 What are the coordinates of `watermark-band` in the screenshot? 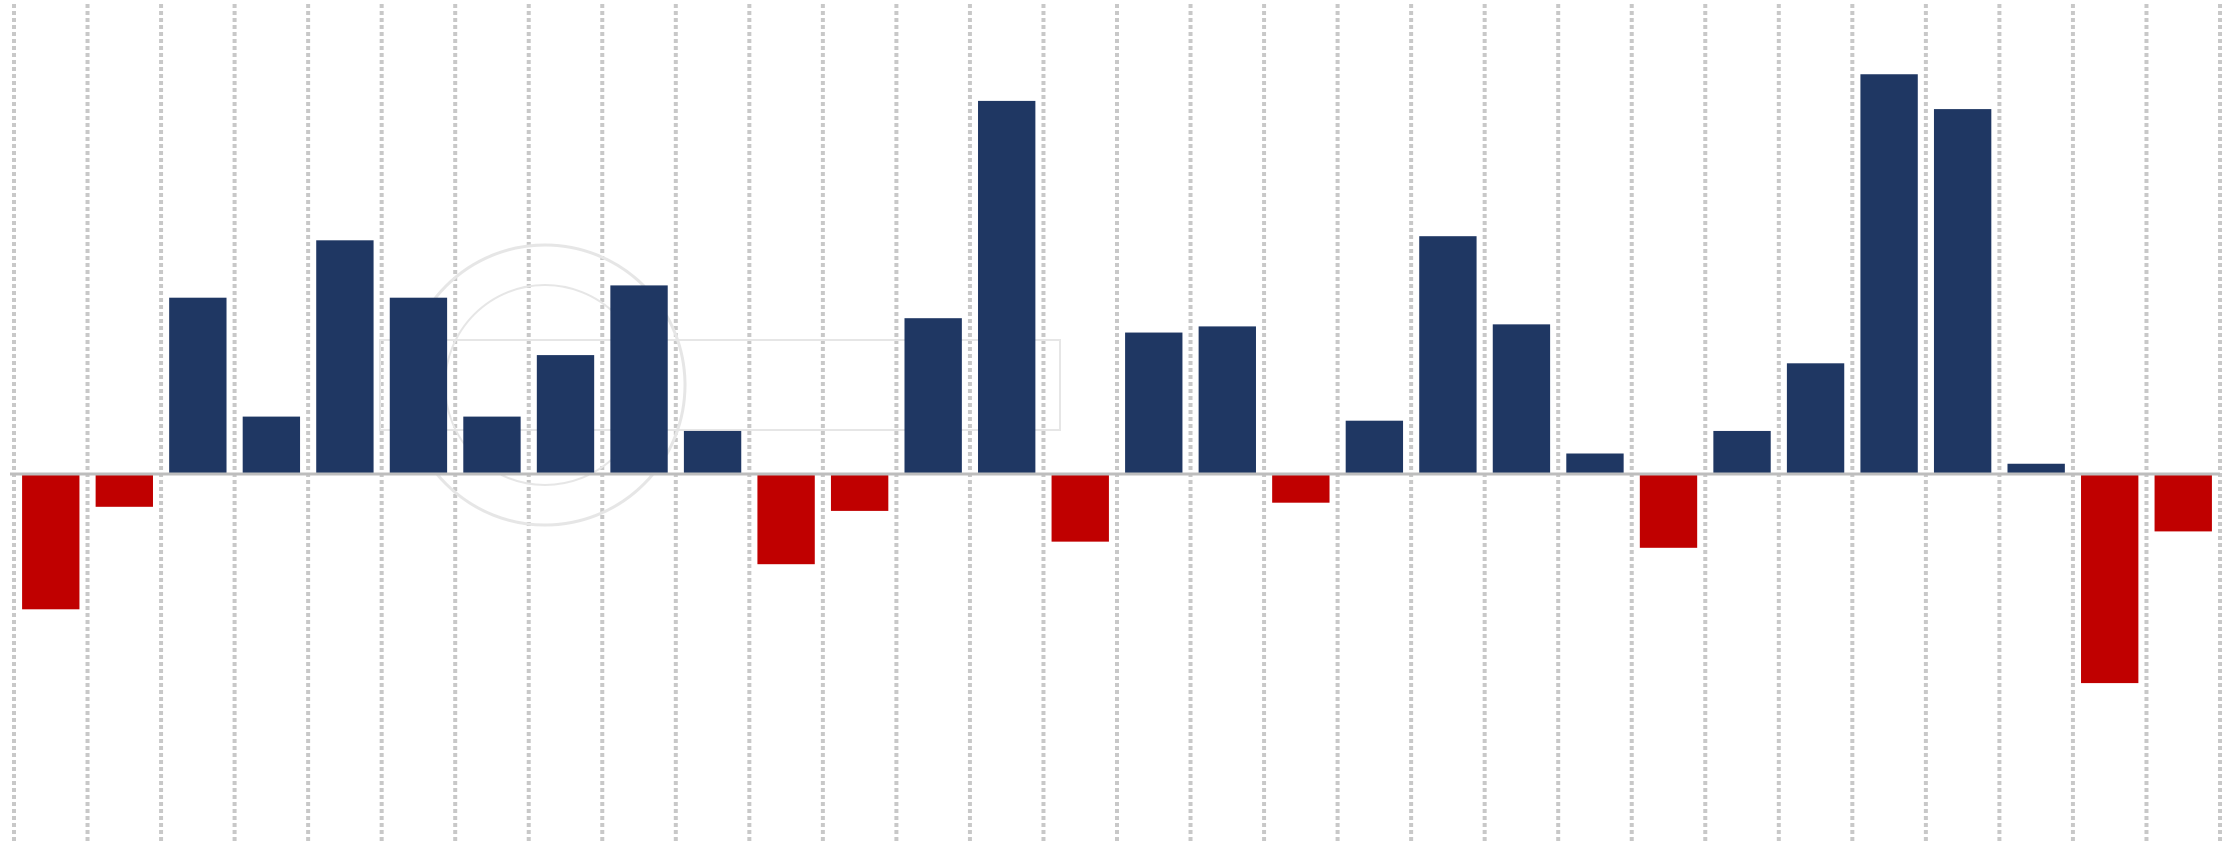 It's located at (720, 385).